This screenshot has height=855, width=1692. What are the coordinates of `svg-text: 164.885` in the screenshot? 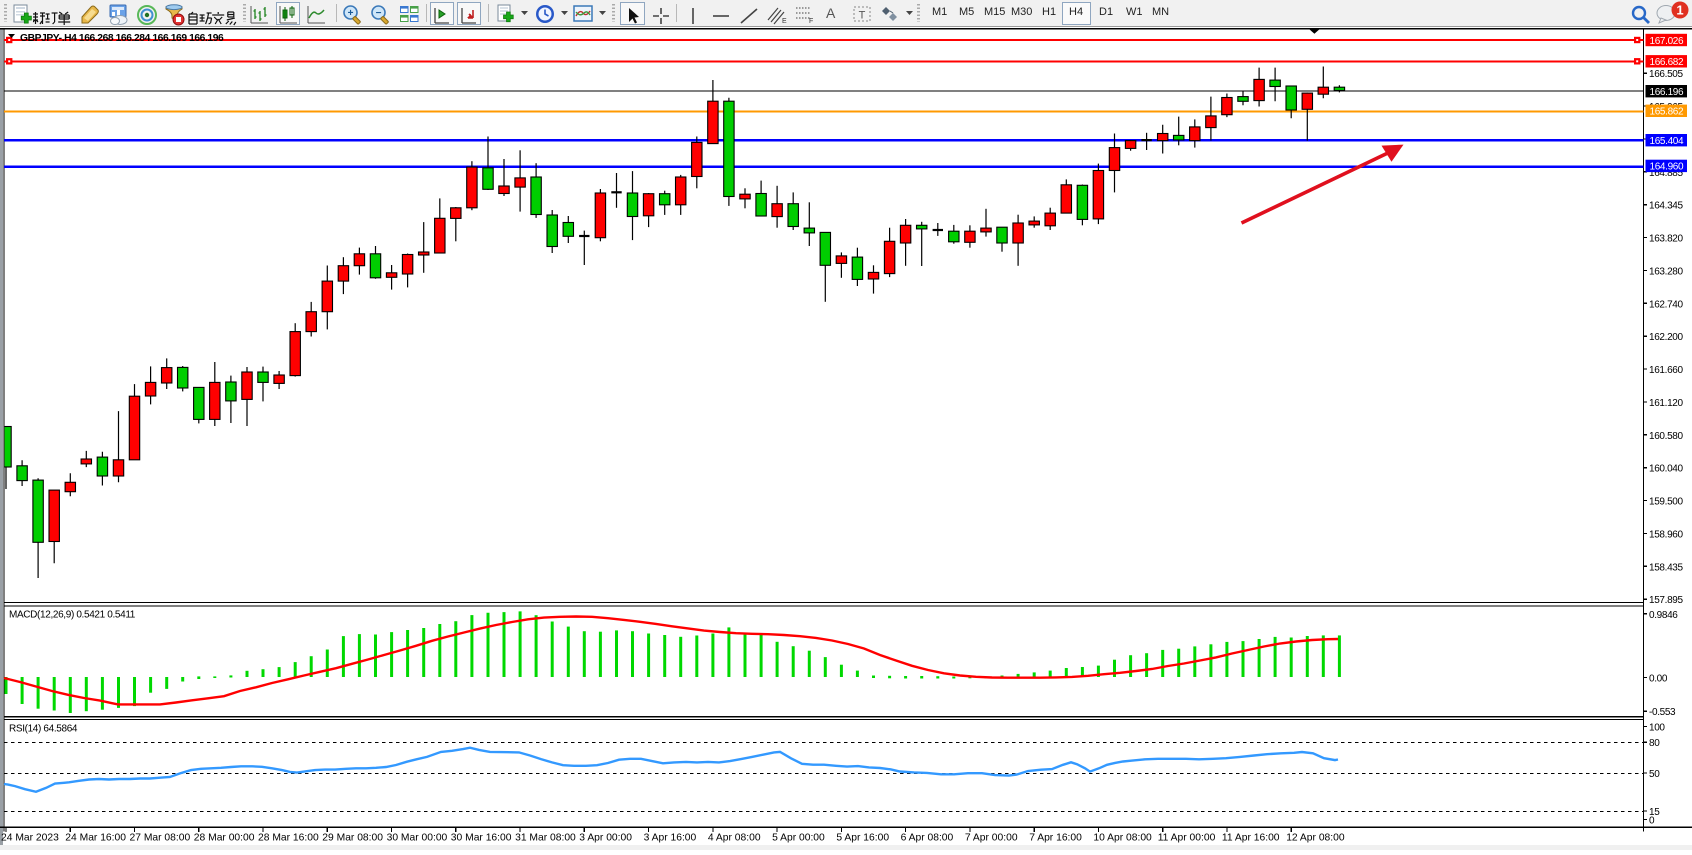 It's located at (1666, 173).